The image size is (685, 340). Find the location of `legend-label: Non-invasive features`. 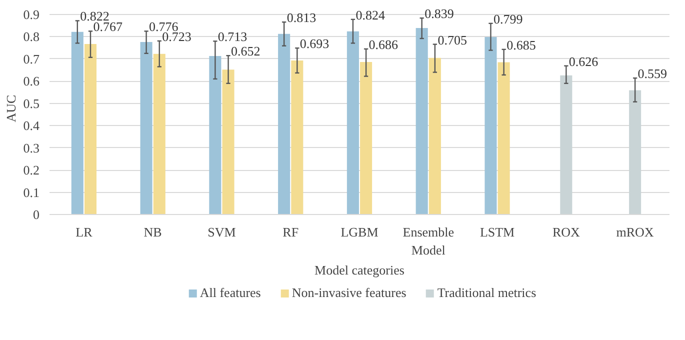

legend-label: Non-invasive features is located at coordinates (349, 293).